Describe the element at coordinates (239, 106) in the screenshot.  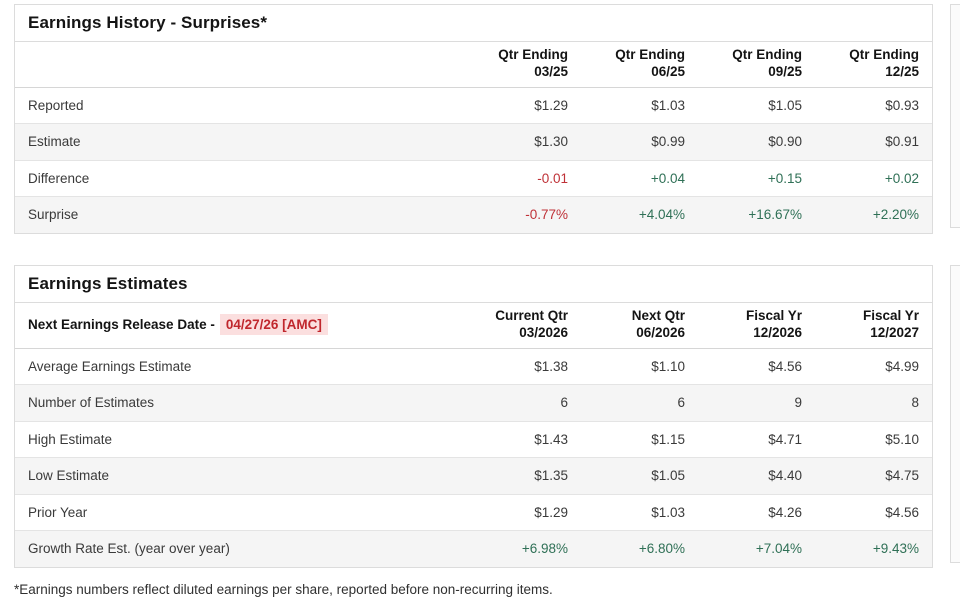
I see `row-label: Reported` at that location.